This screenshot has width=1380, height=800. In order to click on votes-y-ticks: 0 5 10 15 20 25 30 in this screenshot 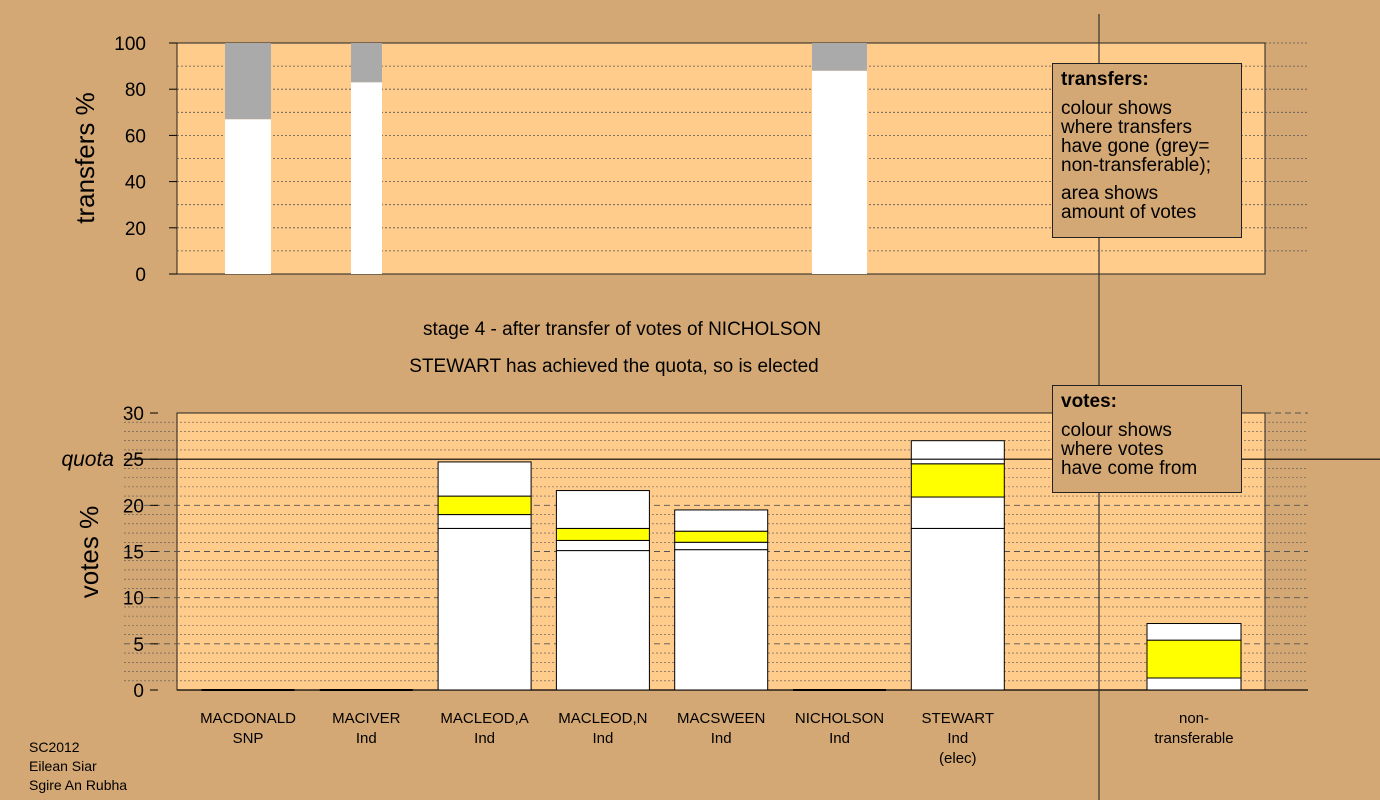, I will do `click(140, 553)`.